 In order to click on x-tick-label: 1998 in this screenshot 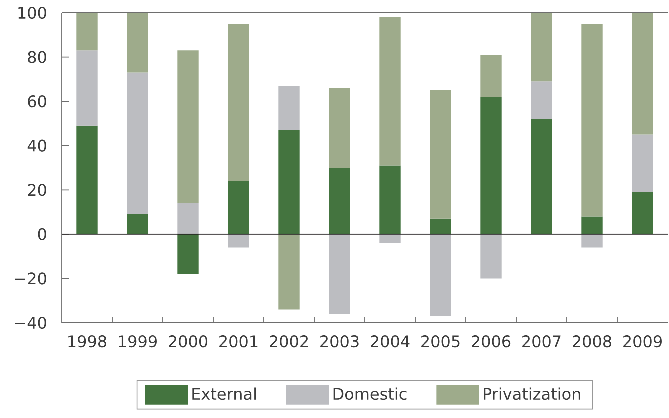, I will do `click(87, 342)`.